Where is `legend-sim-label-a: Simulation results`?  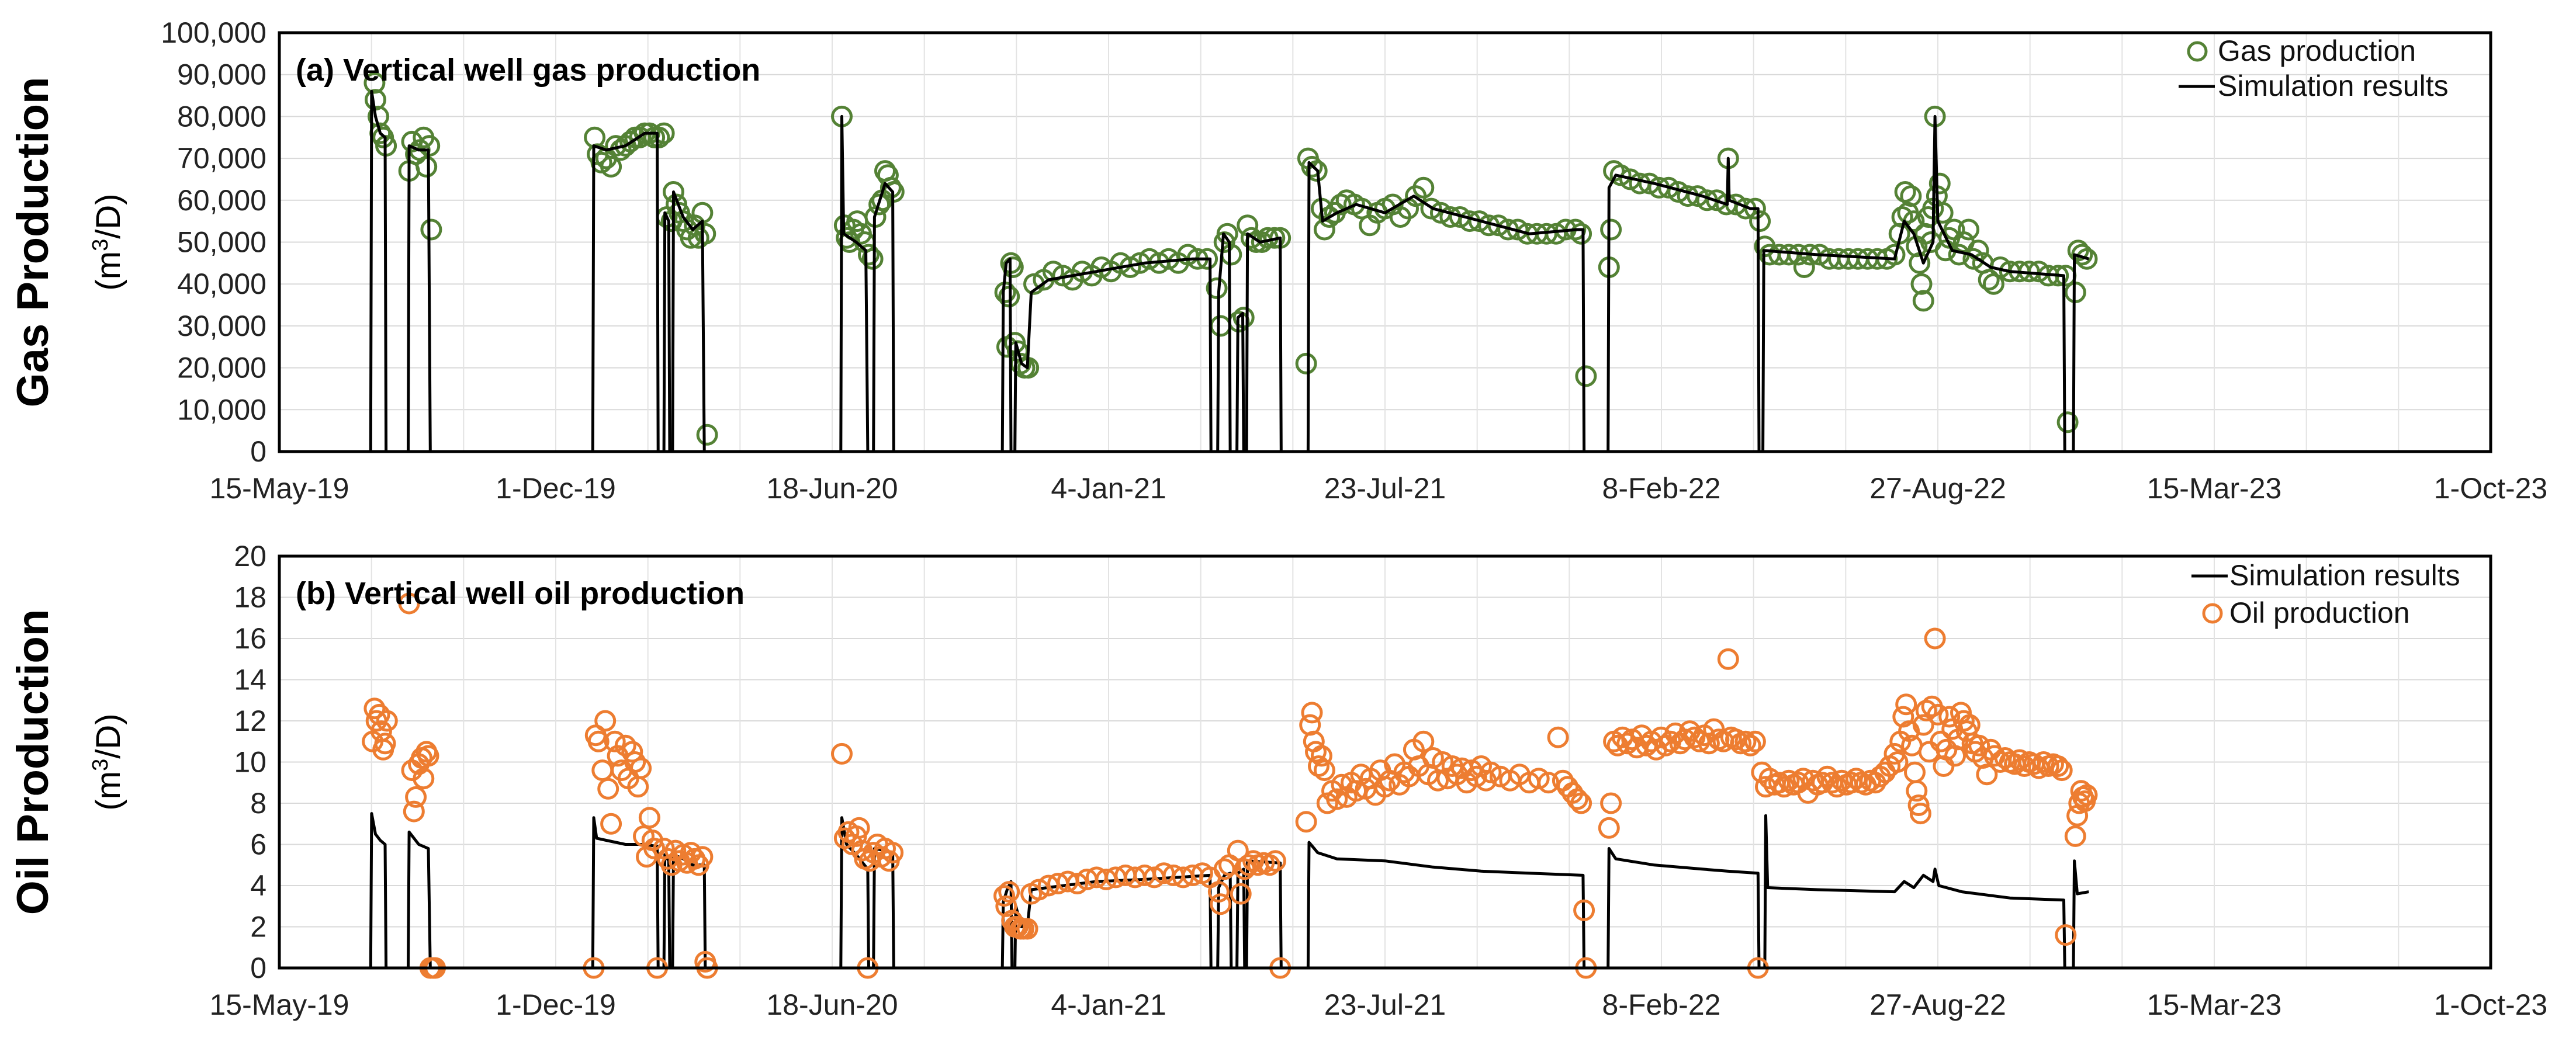
legend-sim-label-a: Simulation results is located at coordinates (2333, 86).